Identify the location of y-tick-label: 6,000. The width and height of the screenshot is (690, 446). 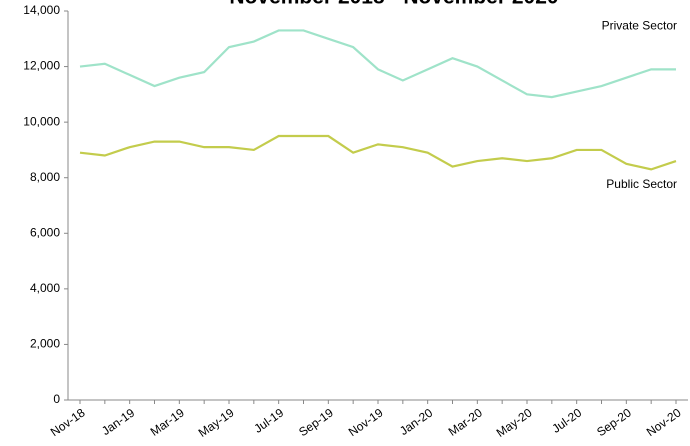
(45, 232).